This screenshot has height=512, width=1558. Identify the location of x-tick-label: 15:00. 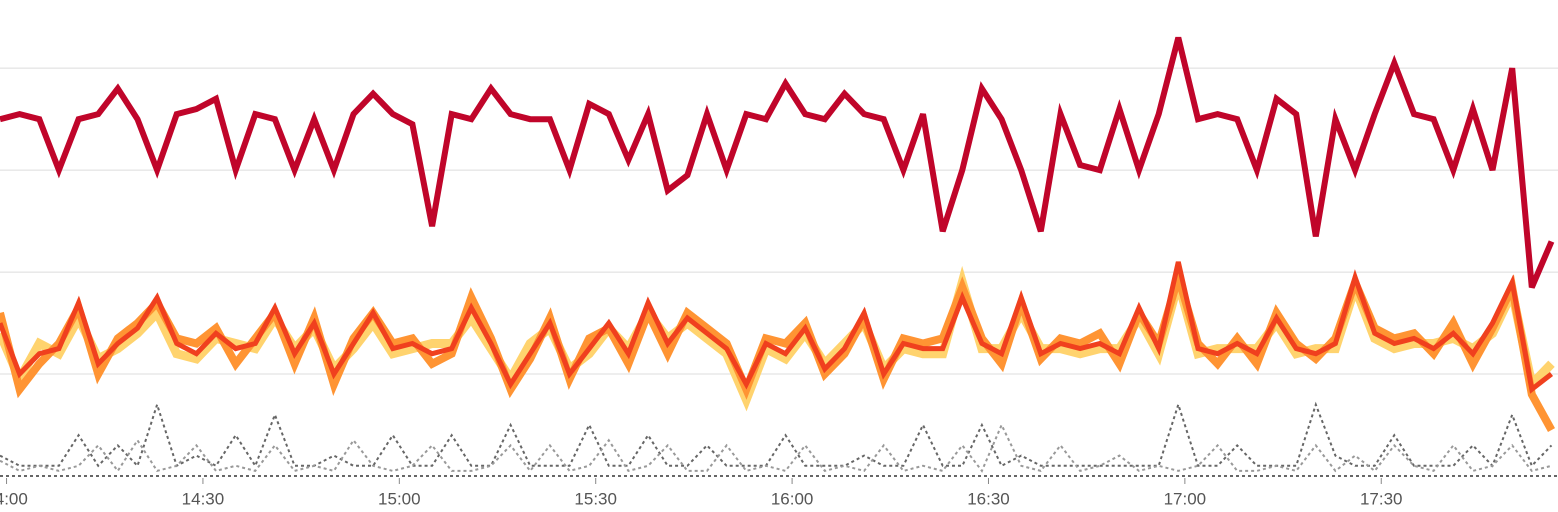
(399, 498).